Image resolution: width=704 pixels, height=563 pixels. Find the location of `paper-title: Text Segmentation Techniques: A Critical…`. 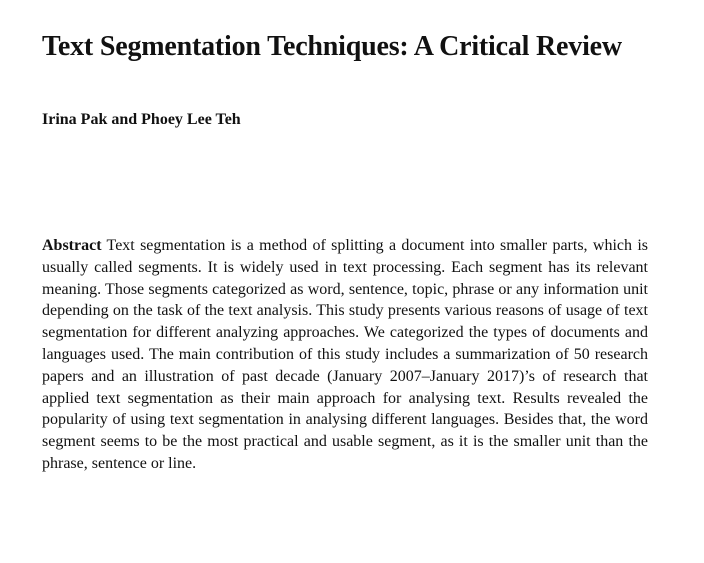

paper-title: Text Segmentation Techniques: A Critical… is located at coordinates (332, 46).